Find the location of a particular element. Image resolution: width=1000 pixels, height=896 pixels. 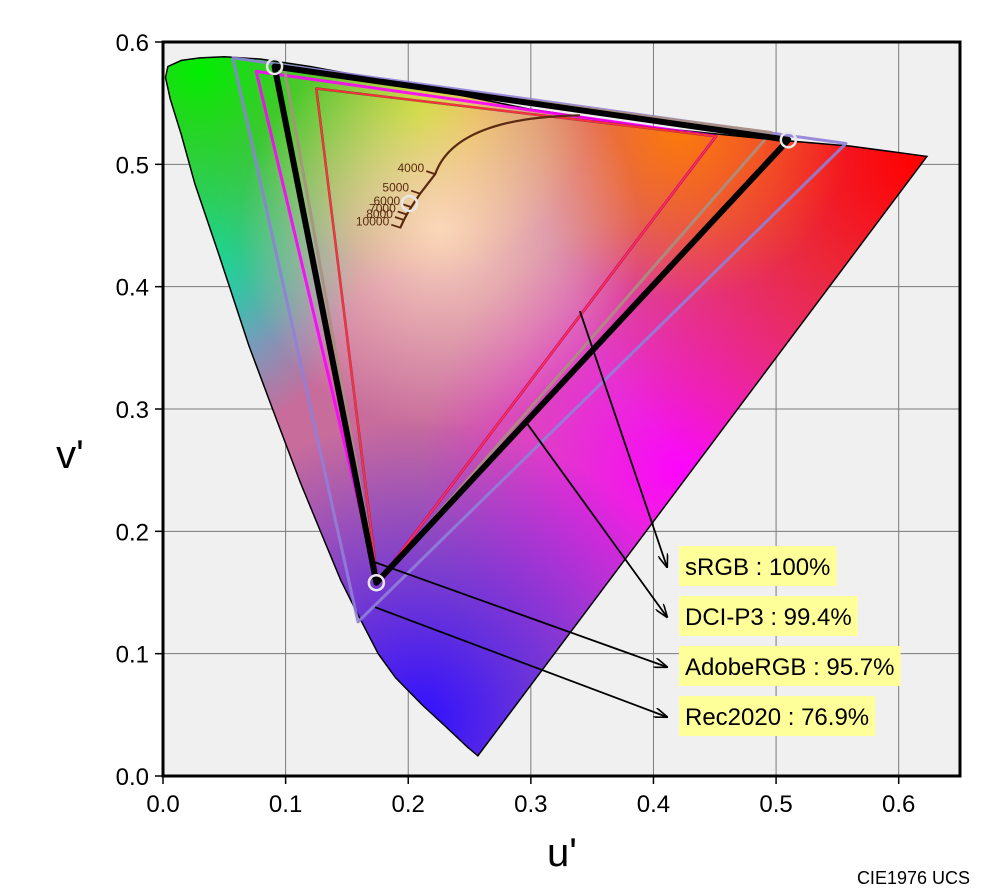

coverage-label-srgb: sRGB : 100% is located at coordinates (758, 566).